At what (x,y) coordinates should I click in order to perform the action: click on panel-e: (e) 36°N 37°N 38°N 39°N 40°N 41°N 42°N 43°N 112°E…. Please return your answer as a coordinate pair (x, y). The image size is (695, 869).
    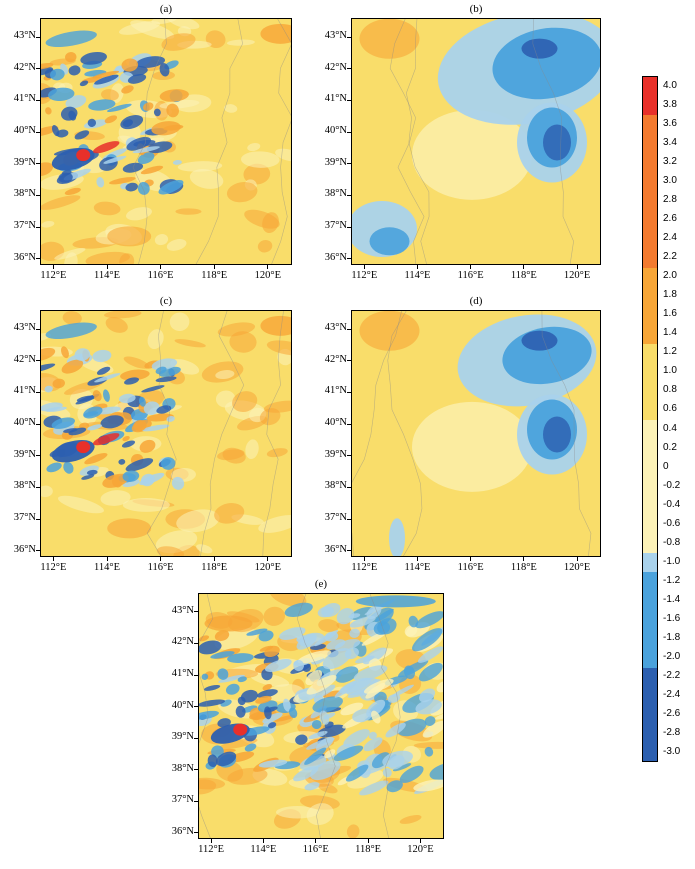
    Looking at the image, I should click on (308, 716).